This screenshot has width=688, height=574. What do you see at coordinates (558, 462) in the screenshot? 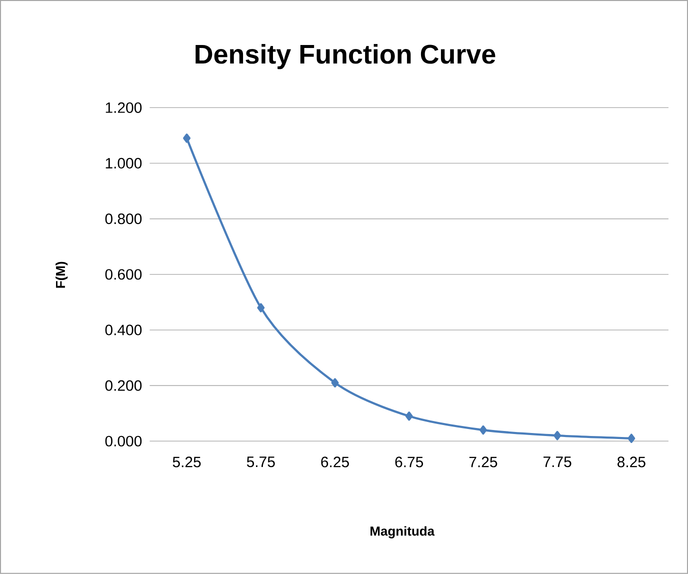
I see `x-tick-label: 7.75` at bounding box center [558, 462].